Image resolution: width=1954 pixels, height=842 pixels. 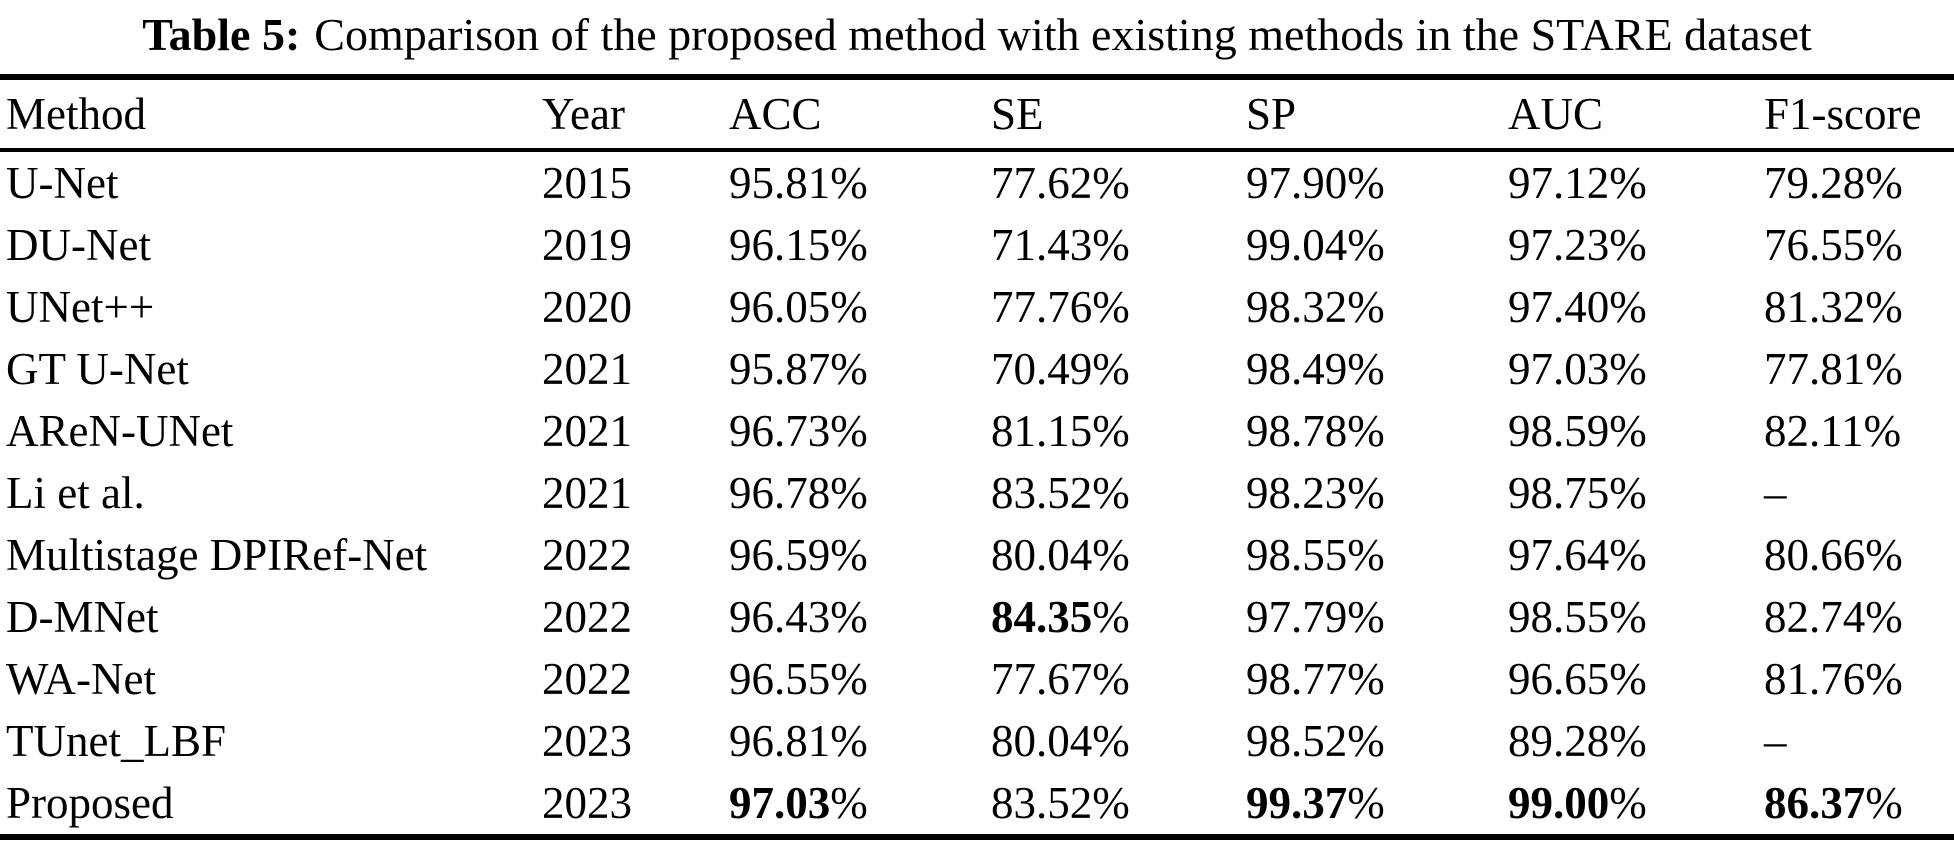 I want to click on cell-method: TUnet_LBF, so click(x=271, y=741).